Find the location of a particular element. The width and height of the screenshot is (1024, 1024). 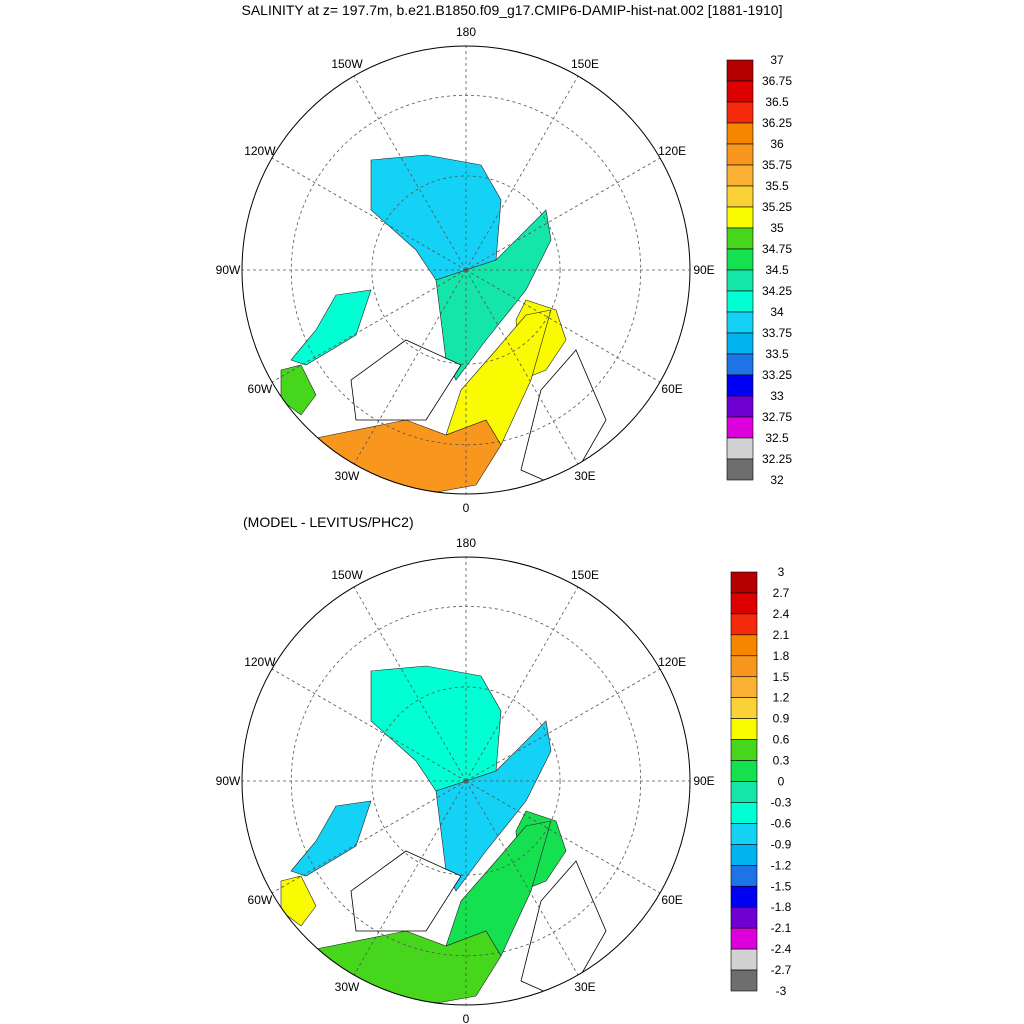

colorbar-label: 36.5 is located at coordinates (777, 102).